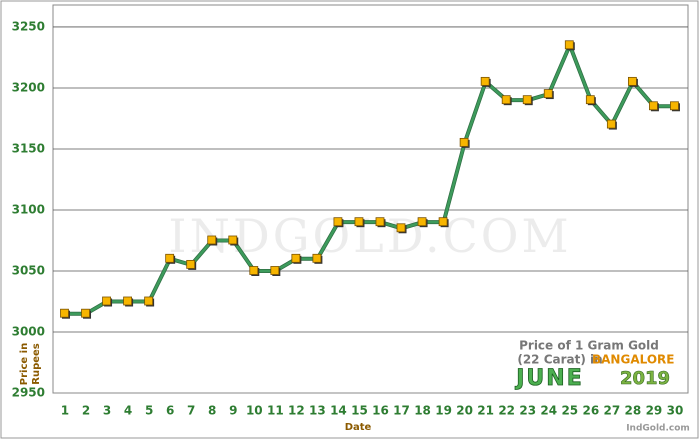  Describe the element at coordinates (233, 411) in the screenshot. I see `x-tick-label: 9` at that location.